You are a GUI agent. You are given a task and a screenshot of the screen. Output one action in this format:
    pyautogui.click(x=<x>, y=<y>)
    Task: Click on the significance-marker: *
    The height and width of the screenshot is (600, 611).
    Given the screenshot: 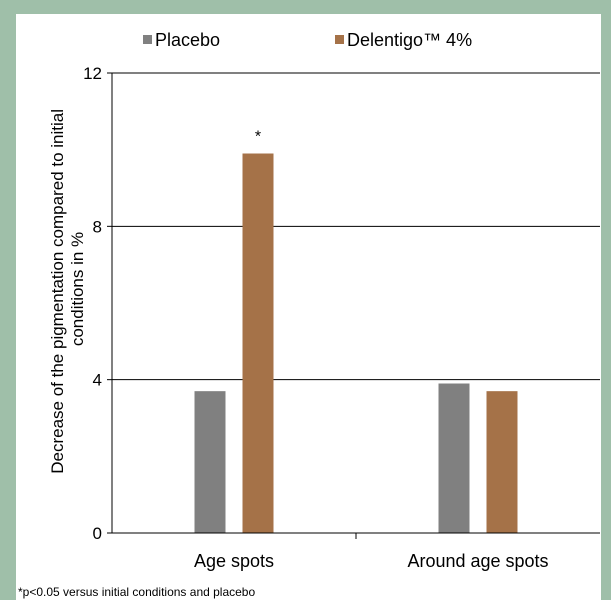 What is the action you would take?
    pyautogui.click(x=258, y=137)
    